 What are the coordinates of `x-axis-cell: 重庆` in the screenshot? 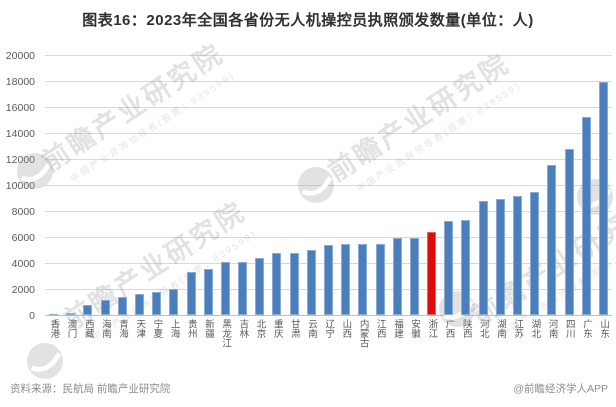 It's located at (276, 328).